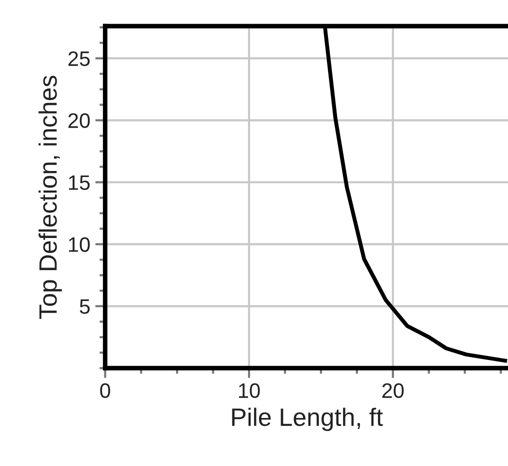  I want to click on x-tick-label: 0, so click(105, 390).